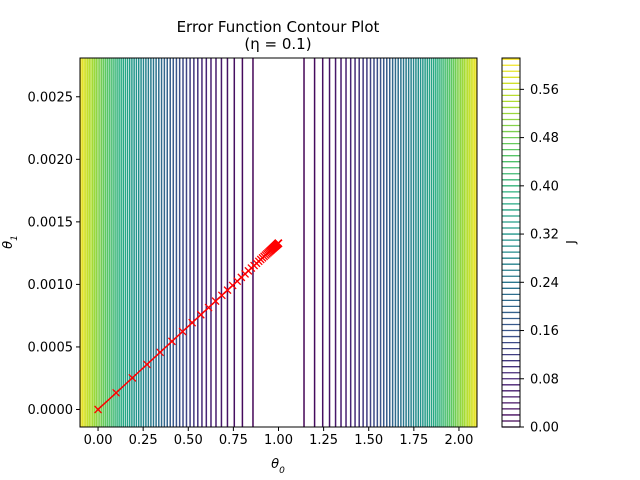 This screenshot has width=640, height=480. I want to click on colorbar, so click(511, 243).